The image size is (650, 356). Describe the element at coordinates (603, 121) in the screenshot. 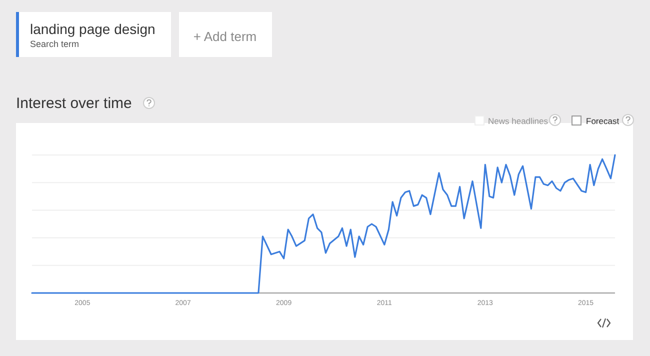

I see `text: Forecast` at that location.